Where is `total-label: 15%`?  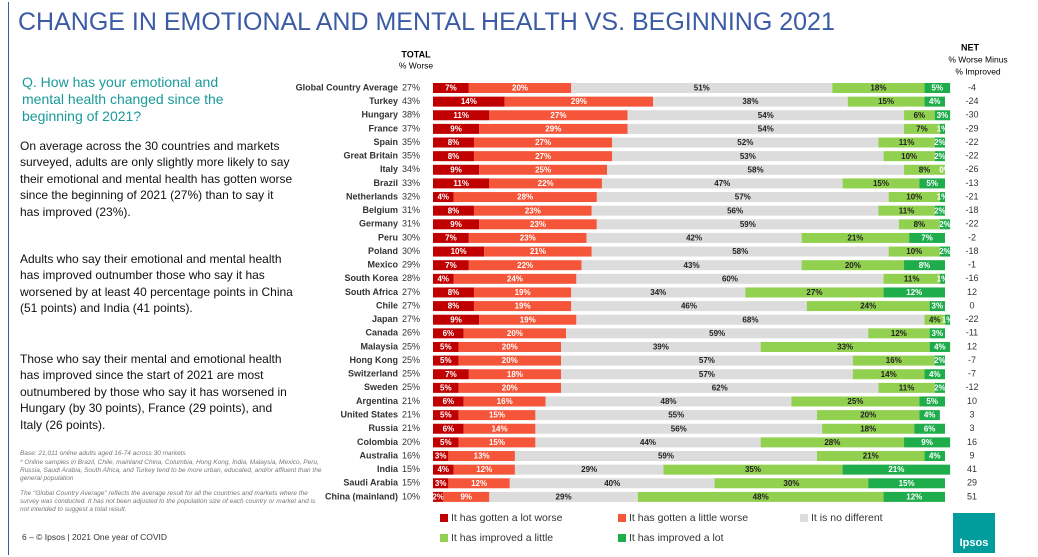 total-label: 15% is located at coordinates (411, 469).